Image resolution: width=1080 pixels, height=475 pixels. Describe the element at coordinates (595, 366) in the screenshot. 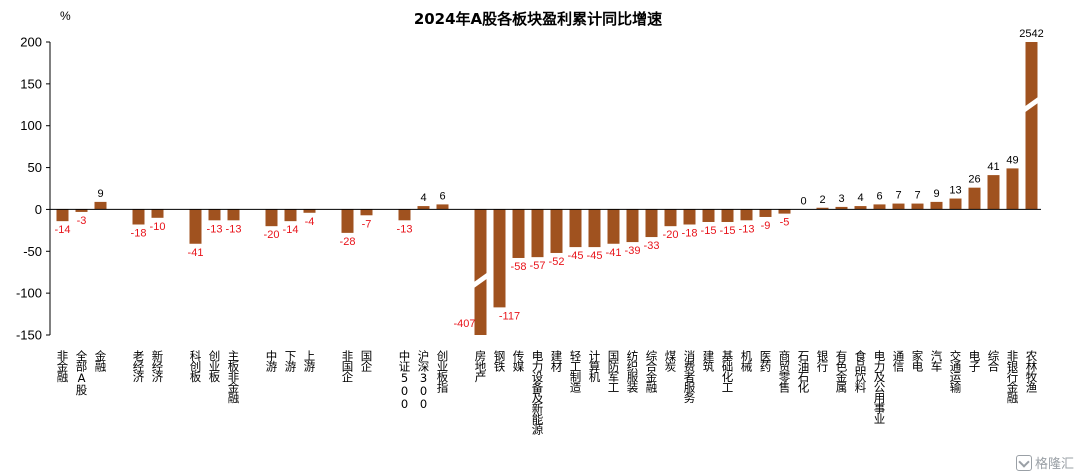

I see `category-label: 计算机` at that location.